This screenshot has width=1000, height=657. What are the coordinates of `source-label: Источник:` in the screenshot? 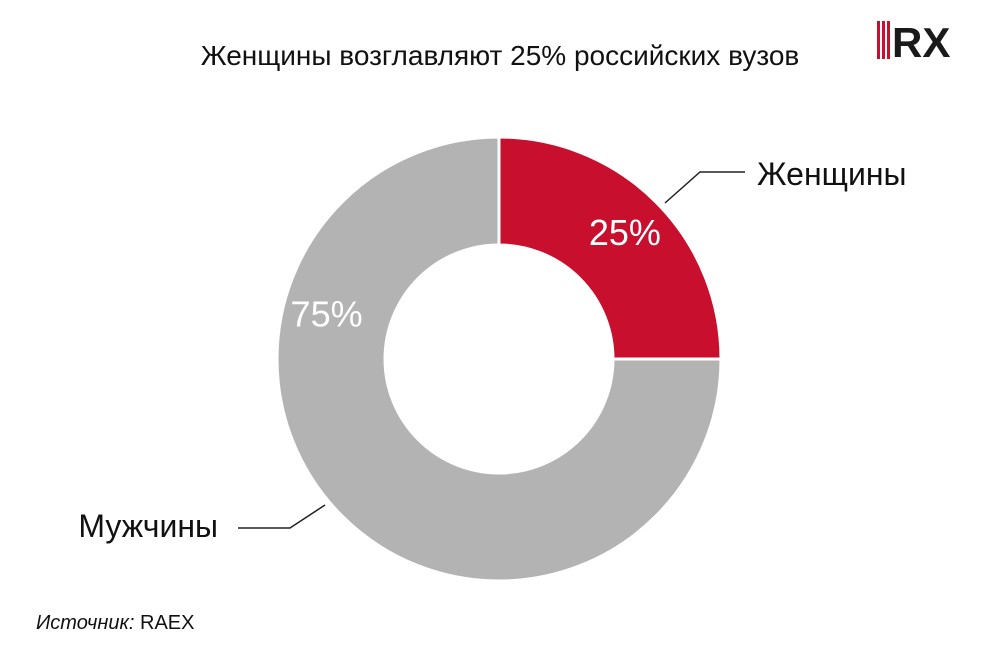 It's located at (85, 623).